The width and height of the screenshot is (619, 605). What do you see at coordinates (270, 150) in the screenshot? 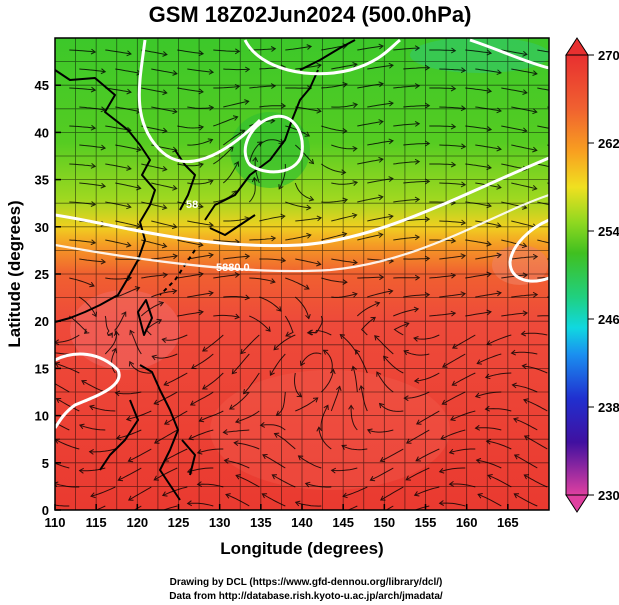
I see `cool-pocket` at bounding box center [270, 150].